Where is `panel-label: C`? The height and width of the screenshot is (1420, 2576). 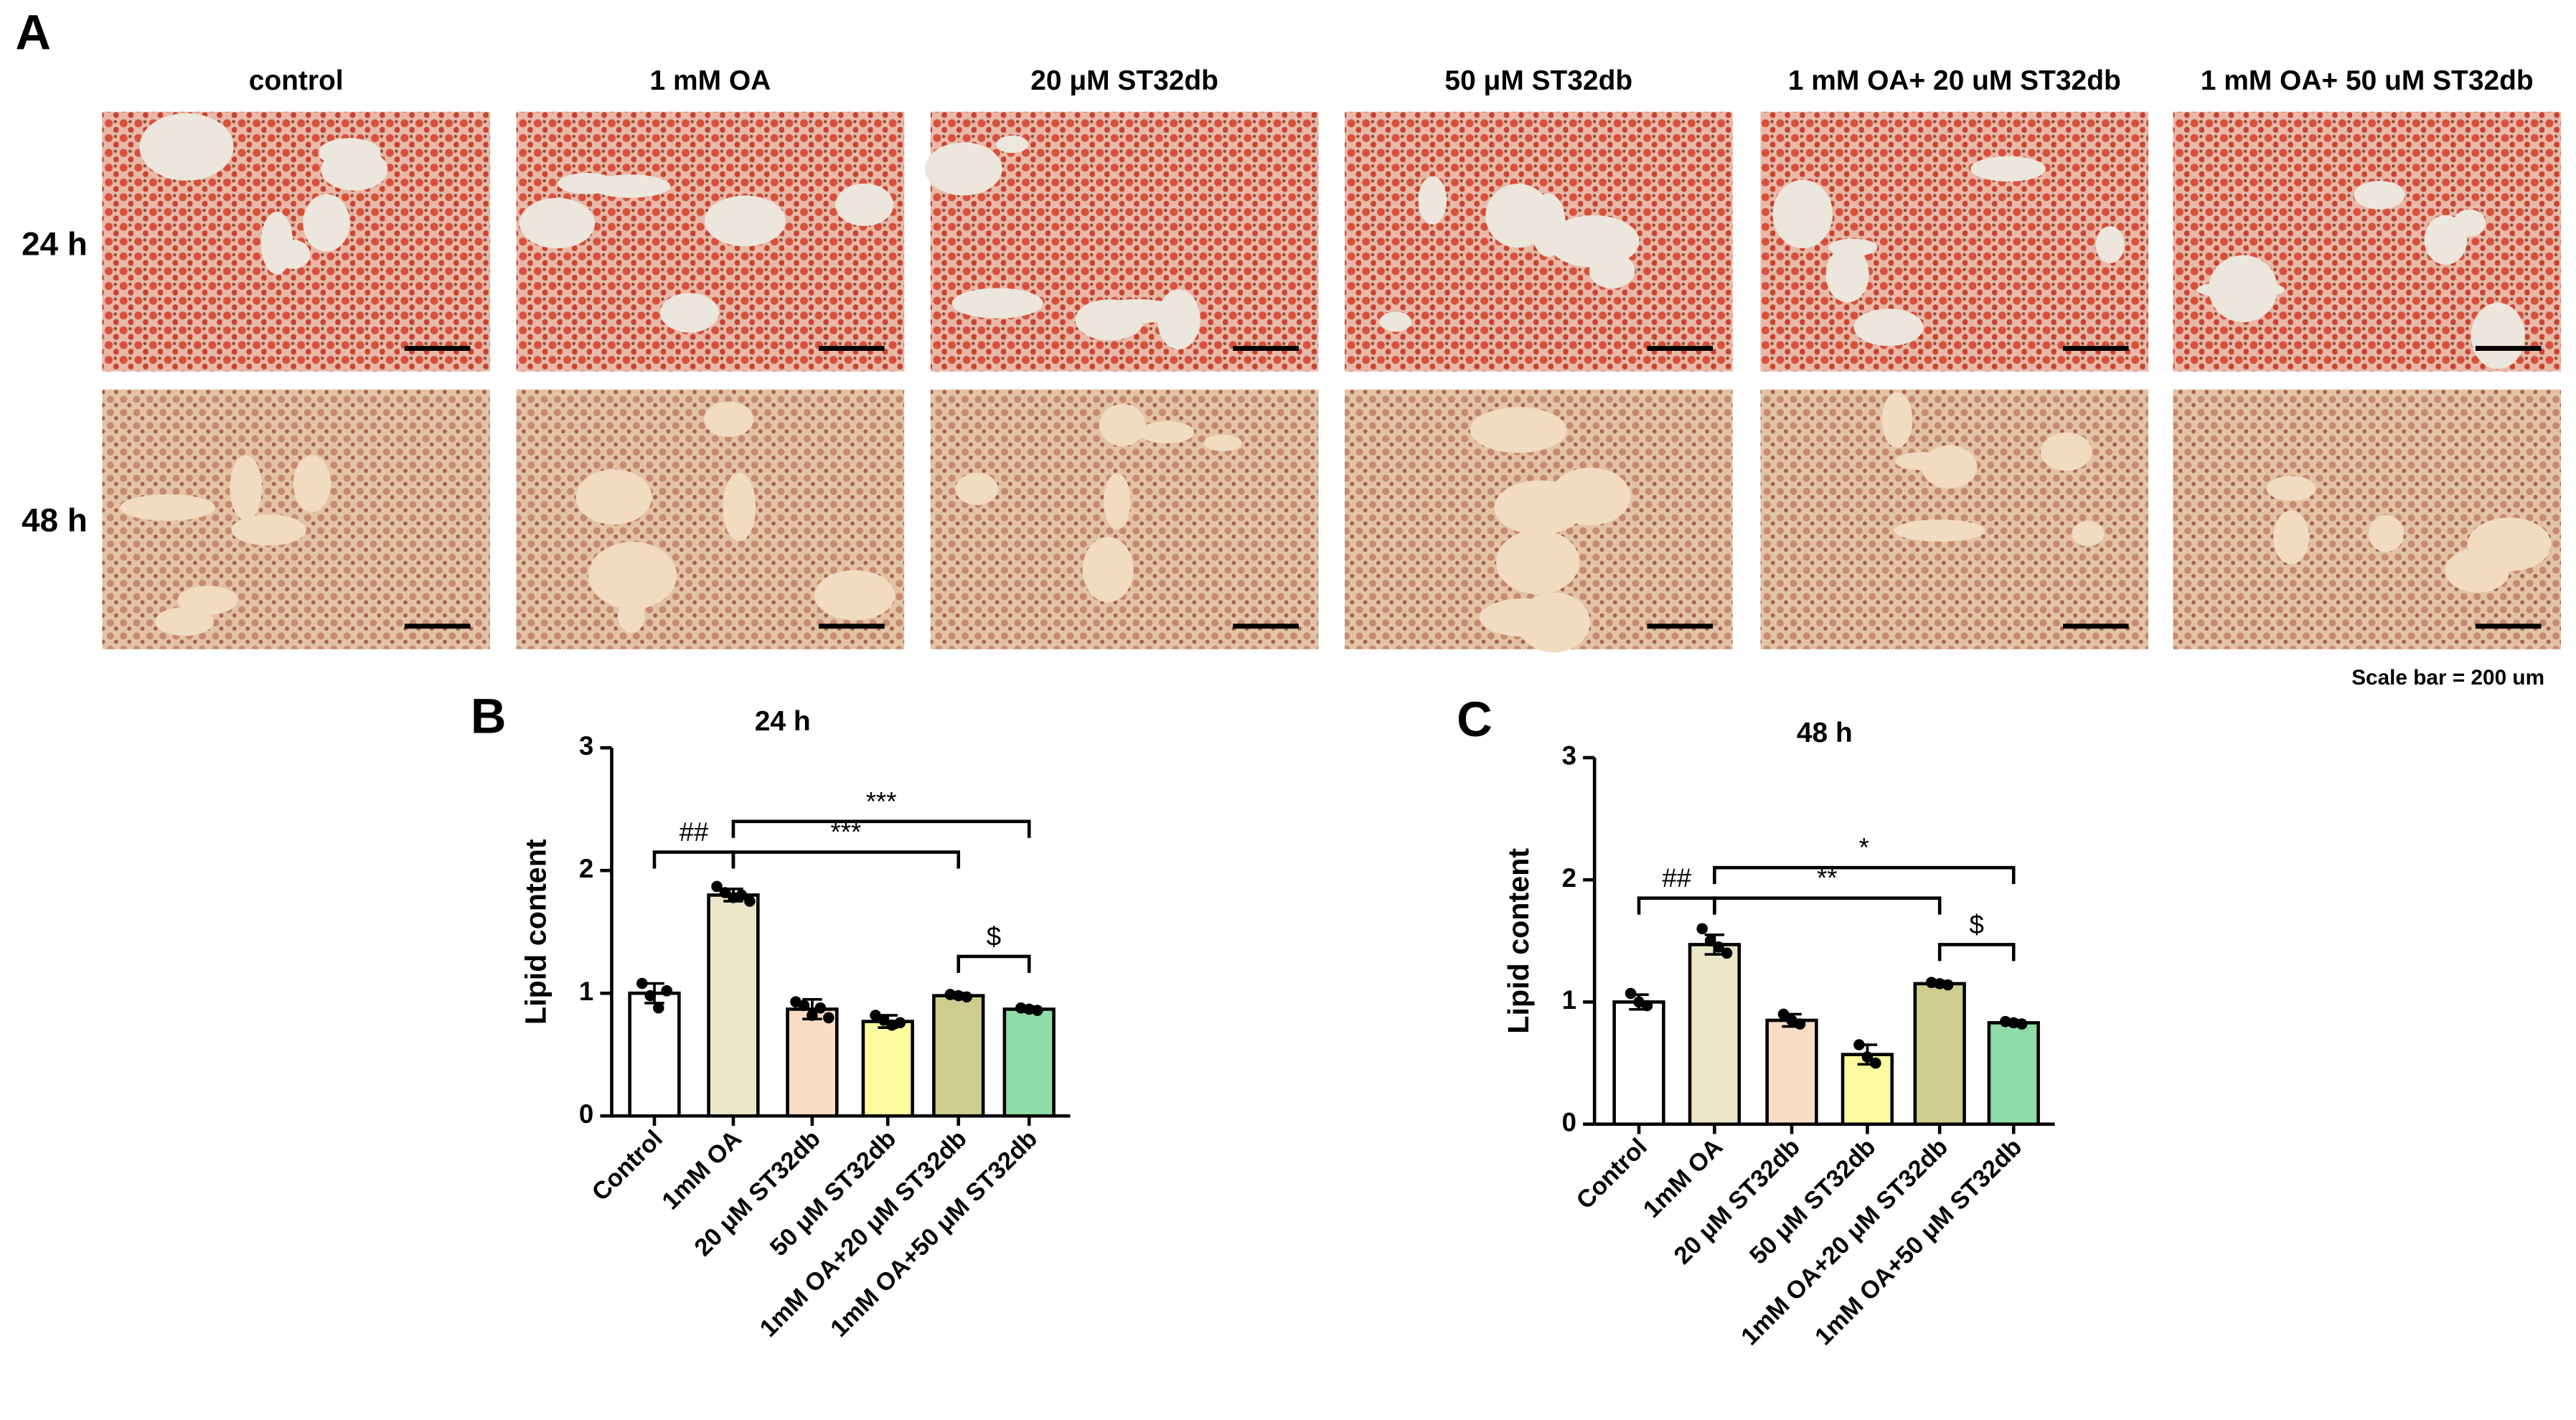
panel-label: C is located at coordinates (1475, 719).